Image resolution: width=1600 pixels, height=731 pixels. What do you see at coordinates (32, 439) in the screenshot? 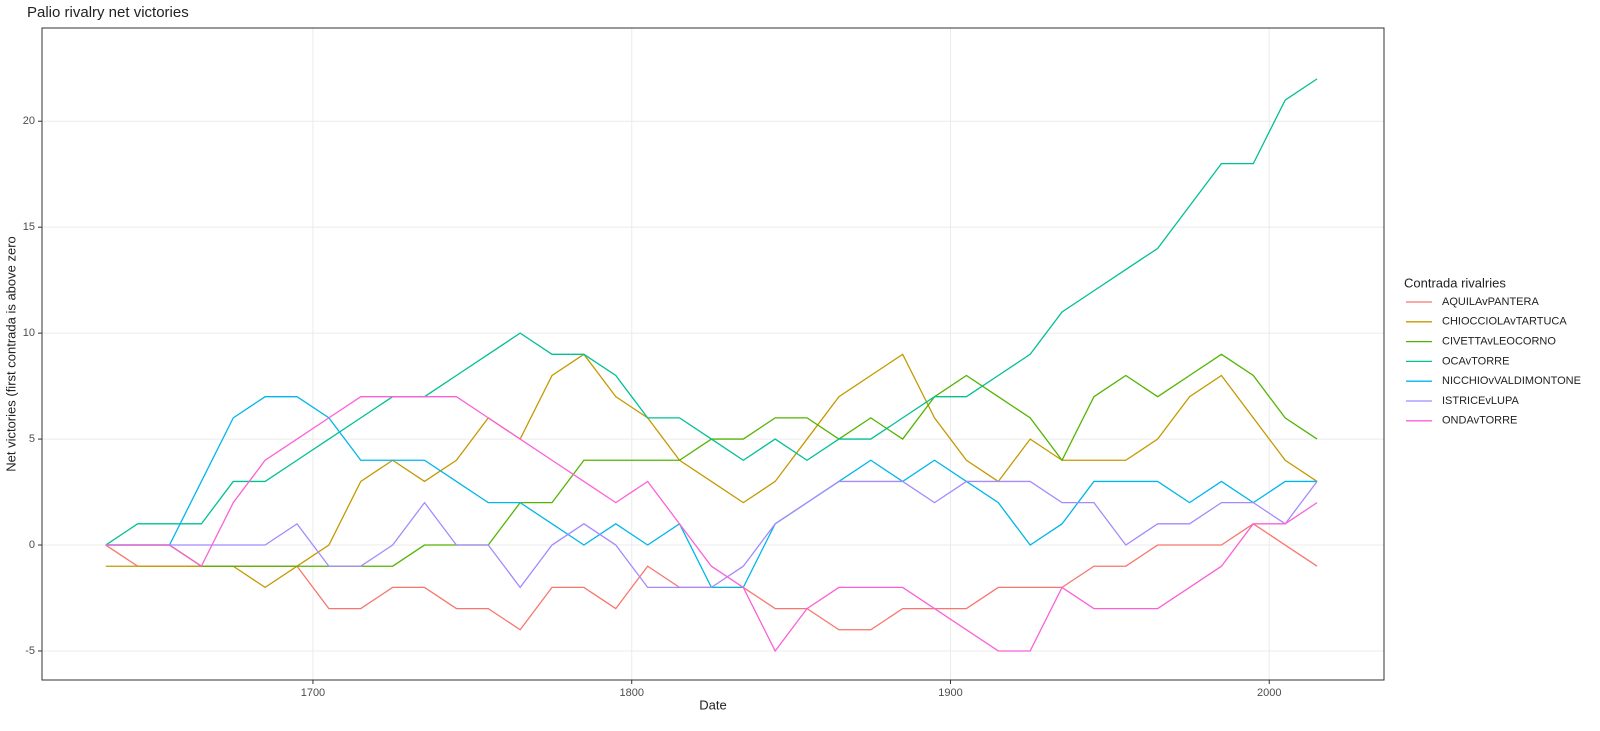
I see `y-tick-label: 5` at bounding box center [32, 439].